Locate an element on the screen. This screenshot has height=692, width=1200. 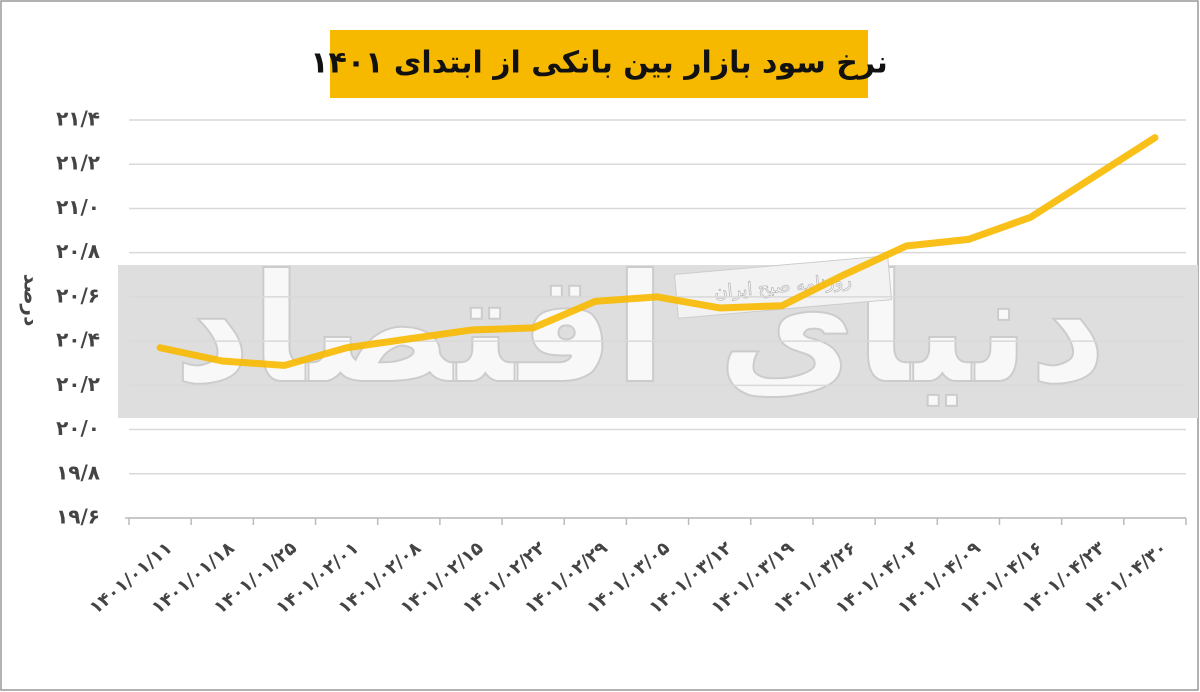
y-tick-label: ۲۰/۰ is located at coordinates (78, 428).